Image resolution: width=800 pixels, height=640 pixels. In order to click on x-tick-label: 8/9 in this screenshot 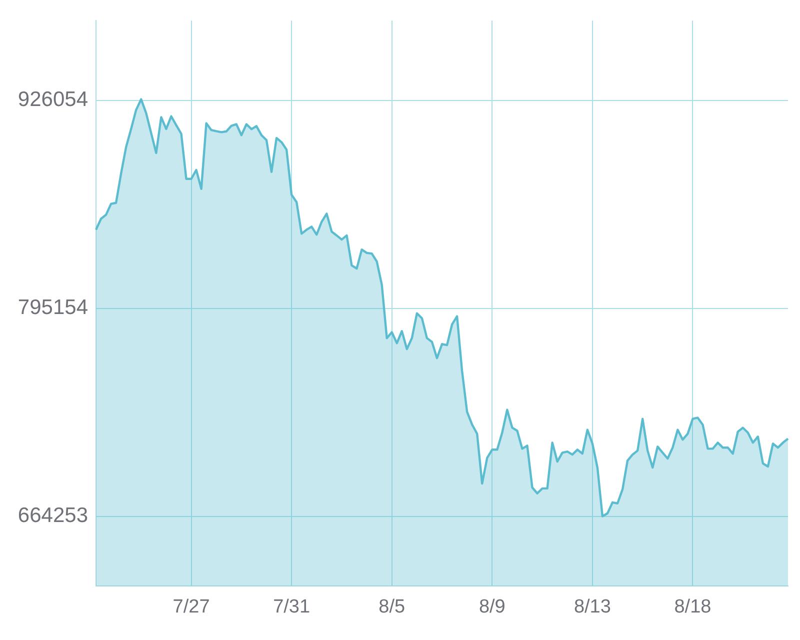, I will do `click(492, 607)`.